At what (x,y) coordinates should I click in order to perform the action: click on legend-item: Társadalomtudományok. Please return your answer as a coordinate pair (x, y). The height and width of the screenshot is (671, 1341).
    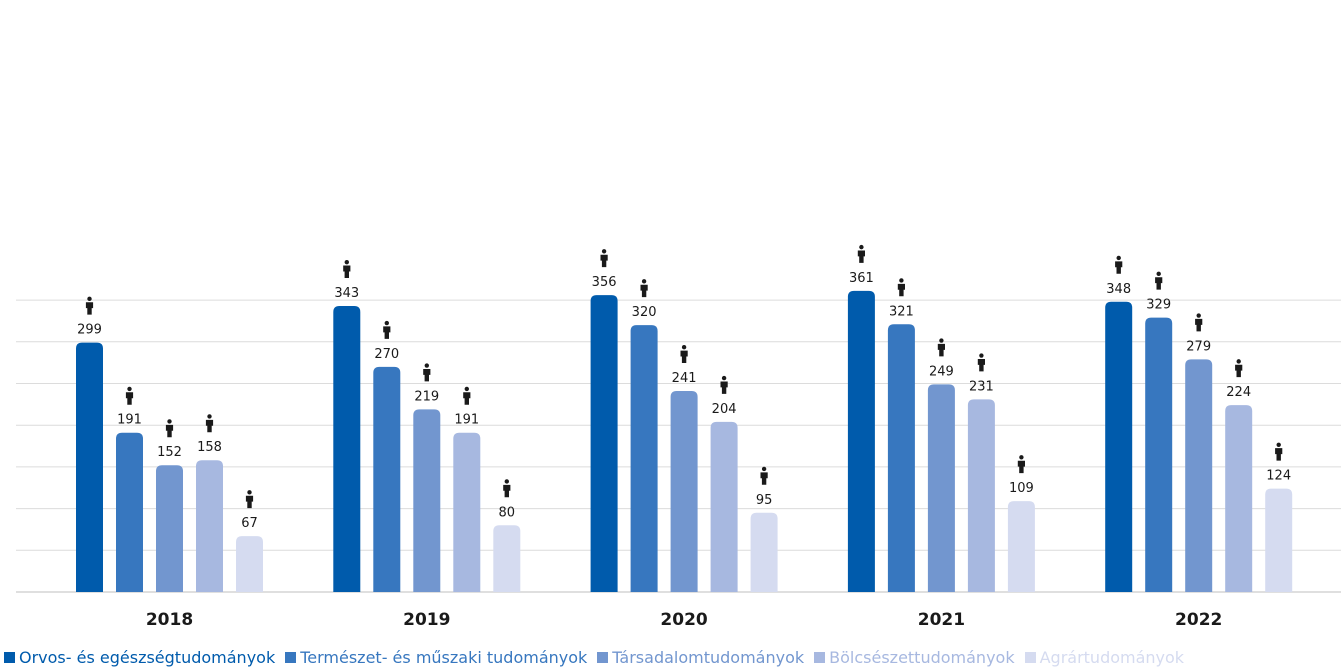
    Looking at the image, I should click on (700, 657).